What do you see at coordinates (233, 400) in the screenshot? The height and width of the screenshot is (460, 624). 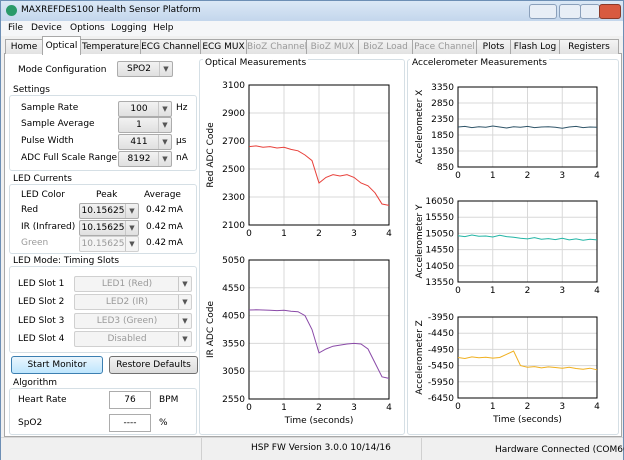 I see `y-tick-label: 2550` at bounding box center [233, 400].